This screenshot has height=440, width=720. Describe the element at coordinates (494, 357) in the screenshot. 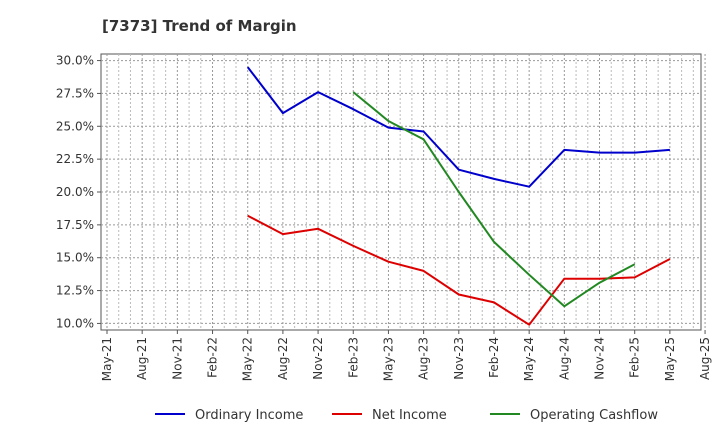

I see `x-tick-label: Feb-24` at that location.